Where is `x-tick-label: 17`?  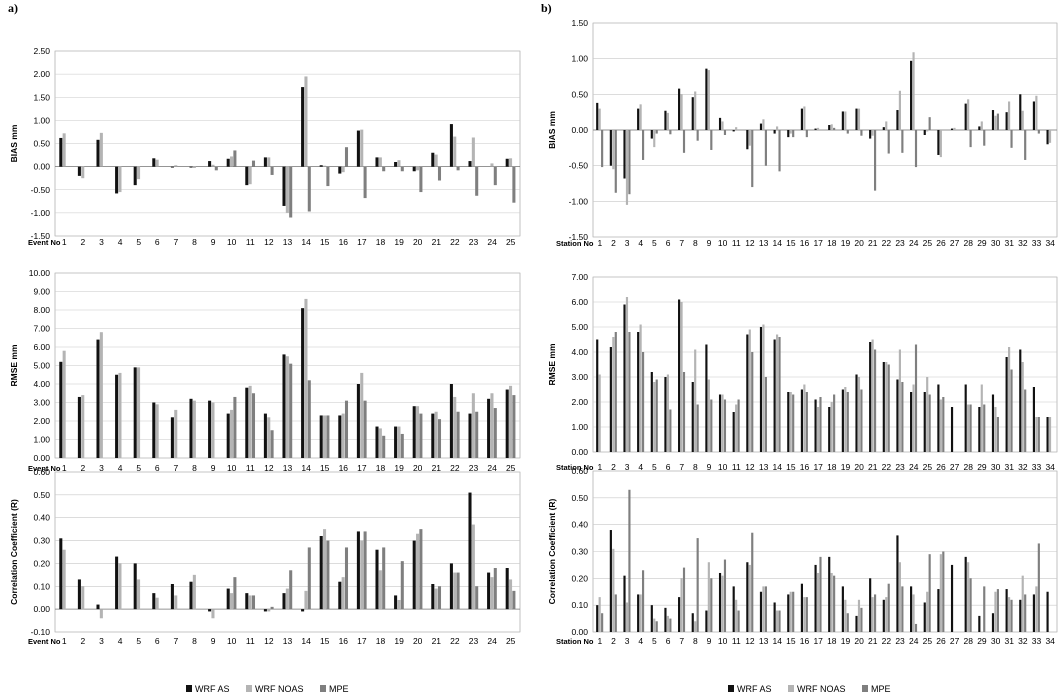 x-tick-label: 17 is located at coordinates (818, 641).